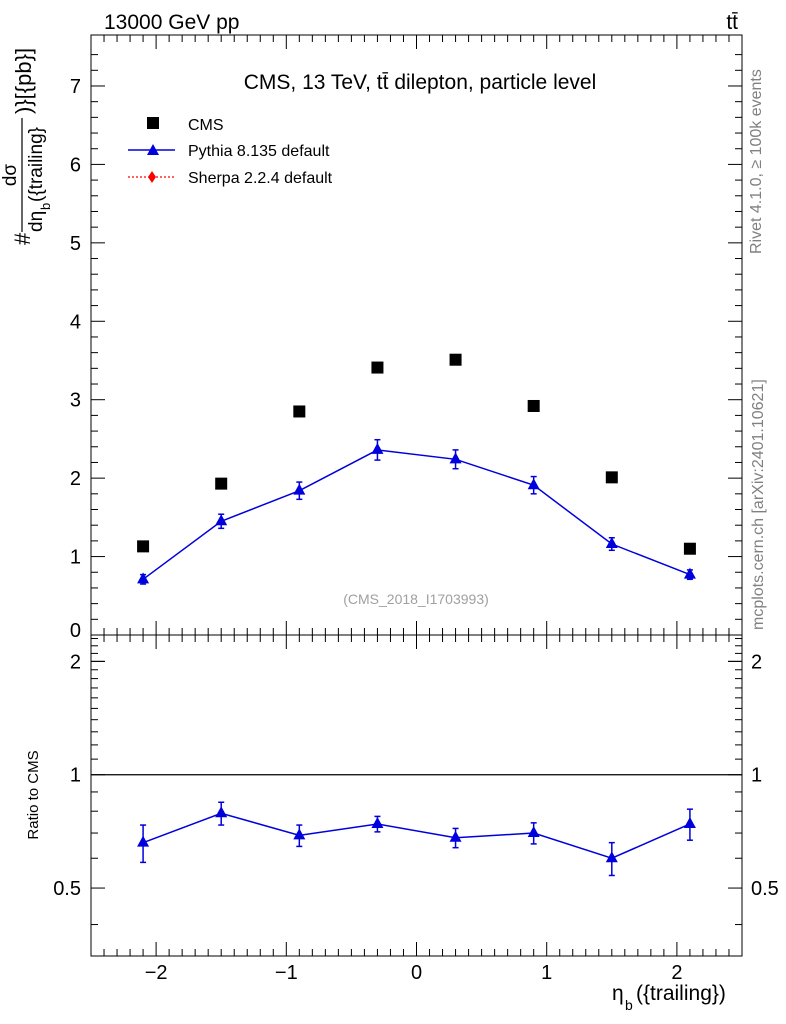 The height and width of the screenshot is (1024, 786). I want to click on ratio-x-tick-labels: −2 −1 0 1 2, so click(414, 973).